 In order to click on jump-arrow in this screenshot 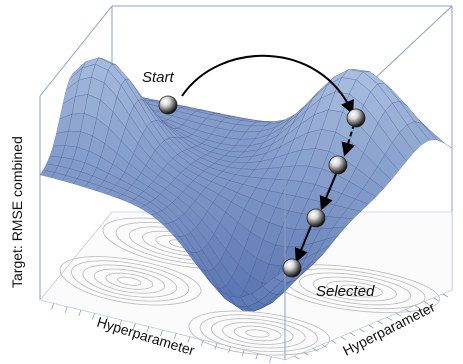, I will do `click(267, 84)`.